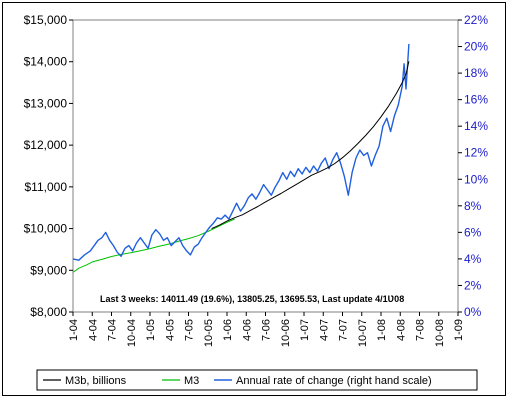  I want to click on x-axis-tick-label: 1-08, so click(382, 330).